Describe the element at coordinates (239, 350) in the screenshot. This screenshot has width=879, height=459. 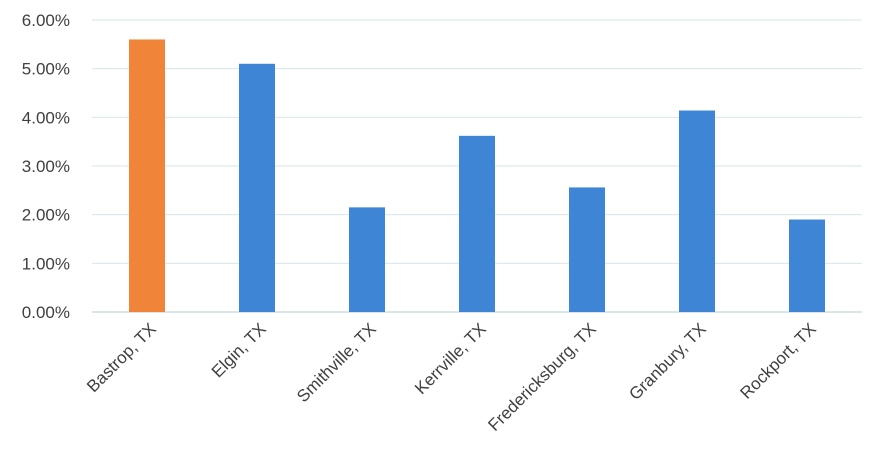
I see `x-category-label: Elgin, TX` at that location.